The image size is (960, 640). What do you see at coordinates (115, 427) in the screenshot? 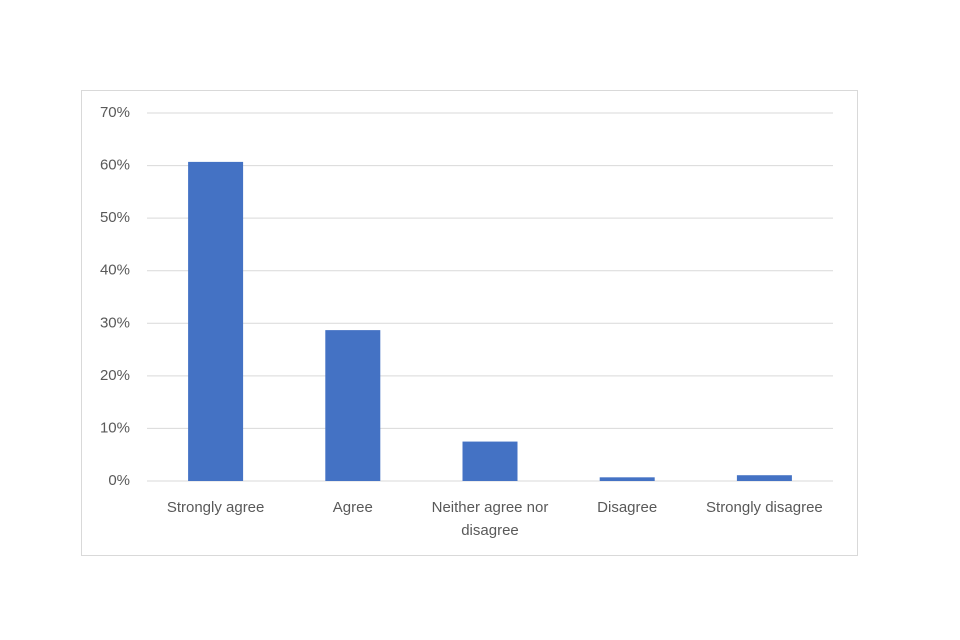
I see `y-tick-label: 10%` at bounding box center [115, 427].